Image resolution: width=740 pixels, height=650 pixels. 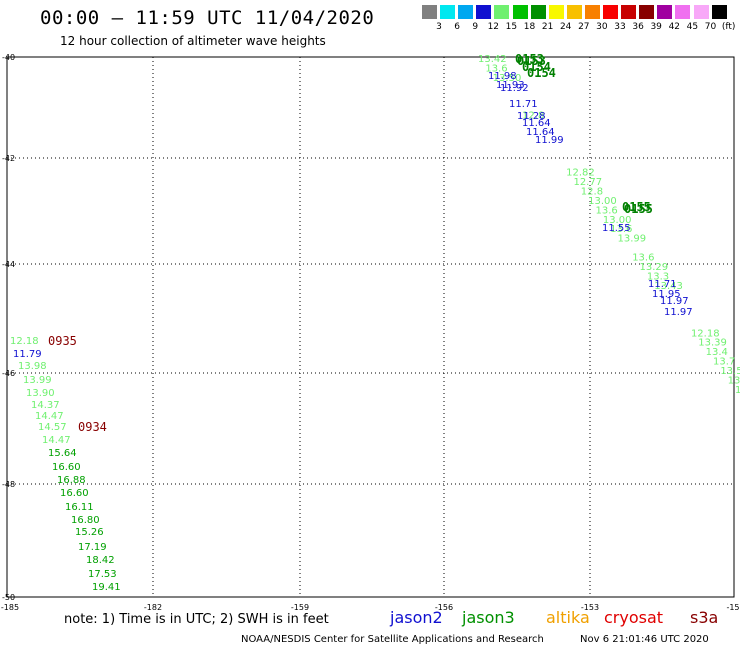 I want to click on wave-height-value: 11.93, so click(x=510, y=85).